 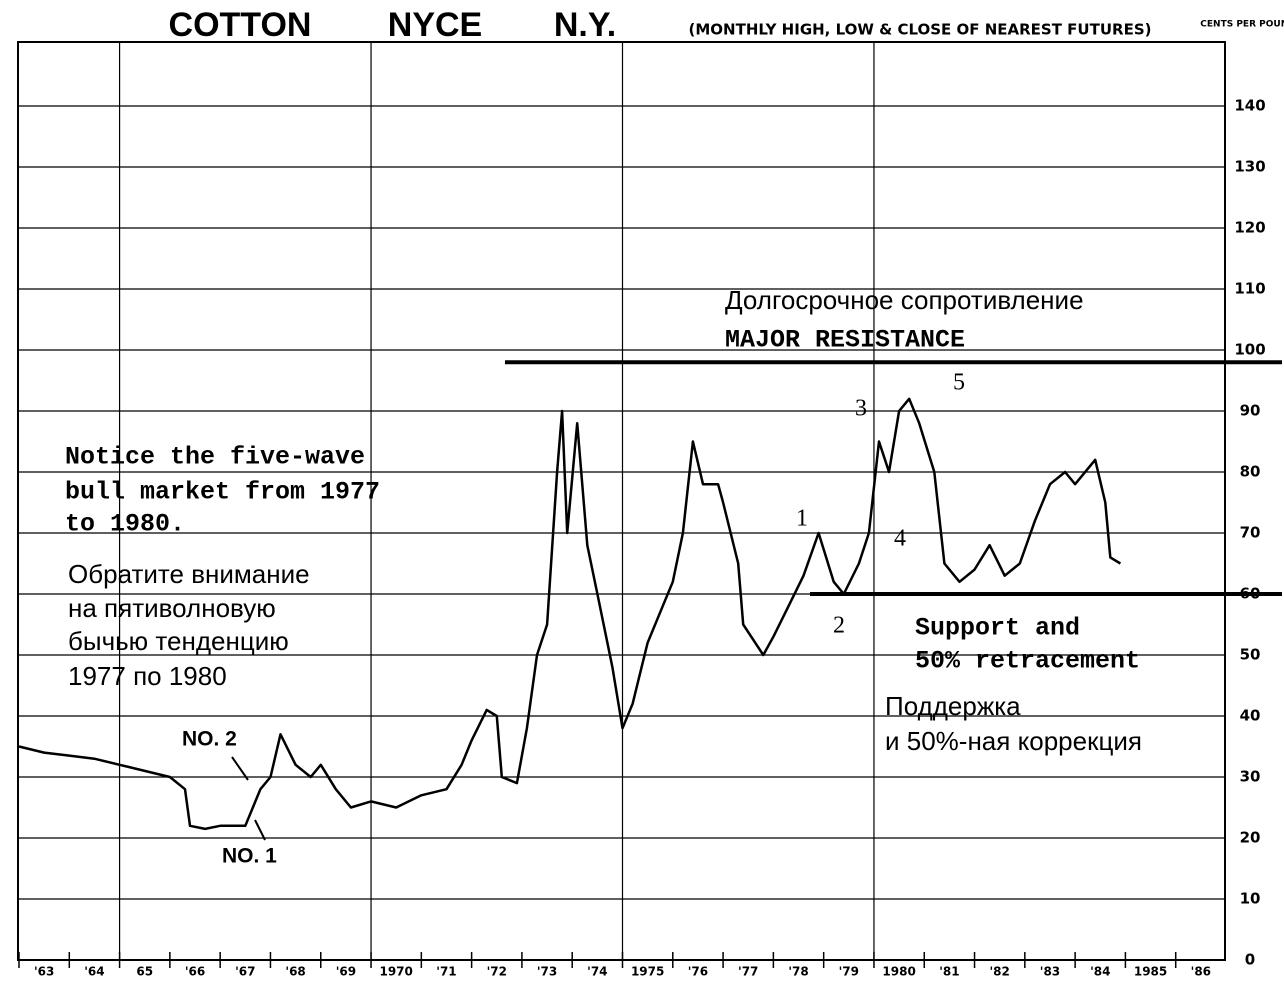 I want to click on y-tick-label: 120, so click(x=1249, y=228).